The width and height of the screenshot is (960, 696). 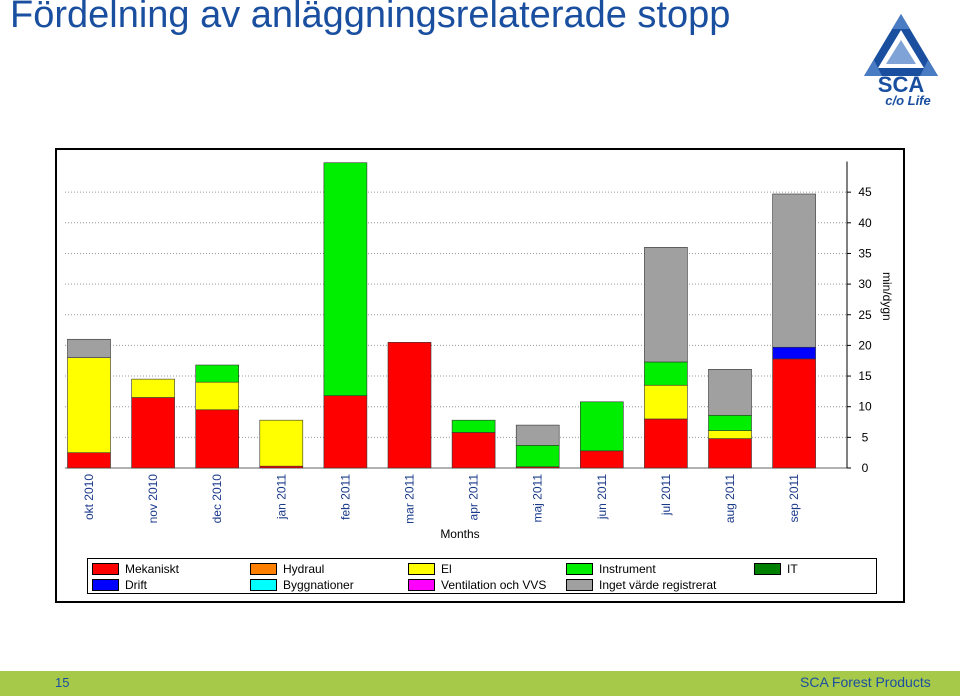 I want to click on x-tick-label: maj 2011, so click(x=538, y=498).